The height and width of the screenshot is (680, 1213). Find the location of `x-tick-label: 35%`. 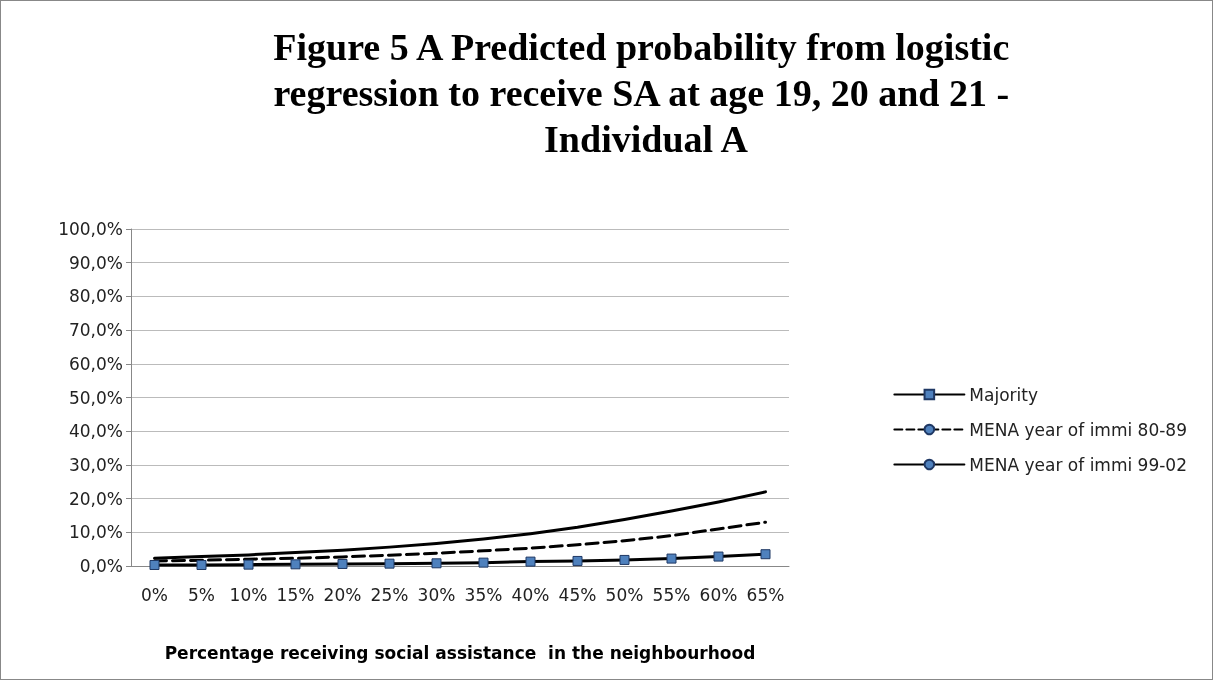

x-tick-label: 35% is located at coordinates (483, 594).